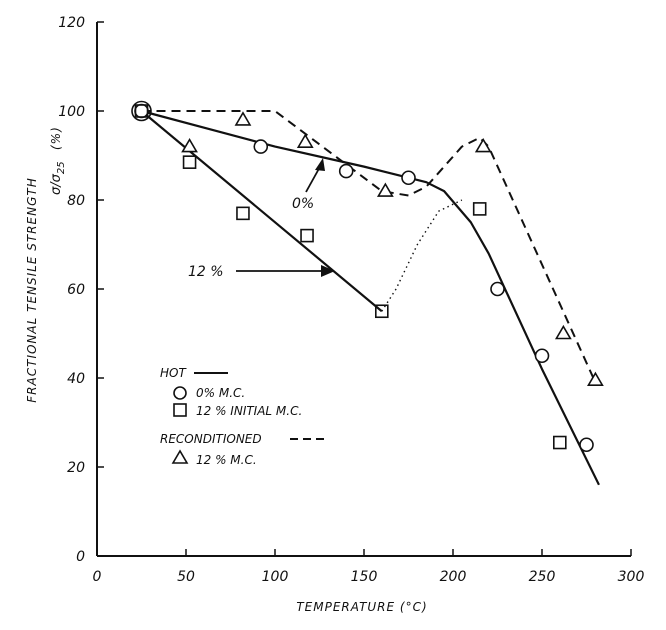  What do you see at coordinates (320, 164) in the screenshot?
I see `annotation-0-arrowhead` at bounding box center [320, 164].